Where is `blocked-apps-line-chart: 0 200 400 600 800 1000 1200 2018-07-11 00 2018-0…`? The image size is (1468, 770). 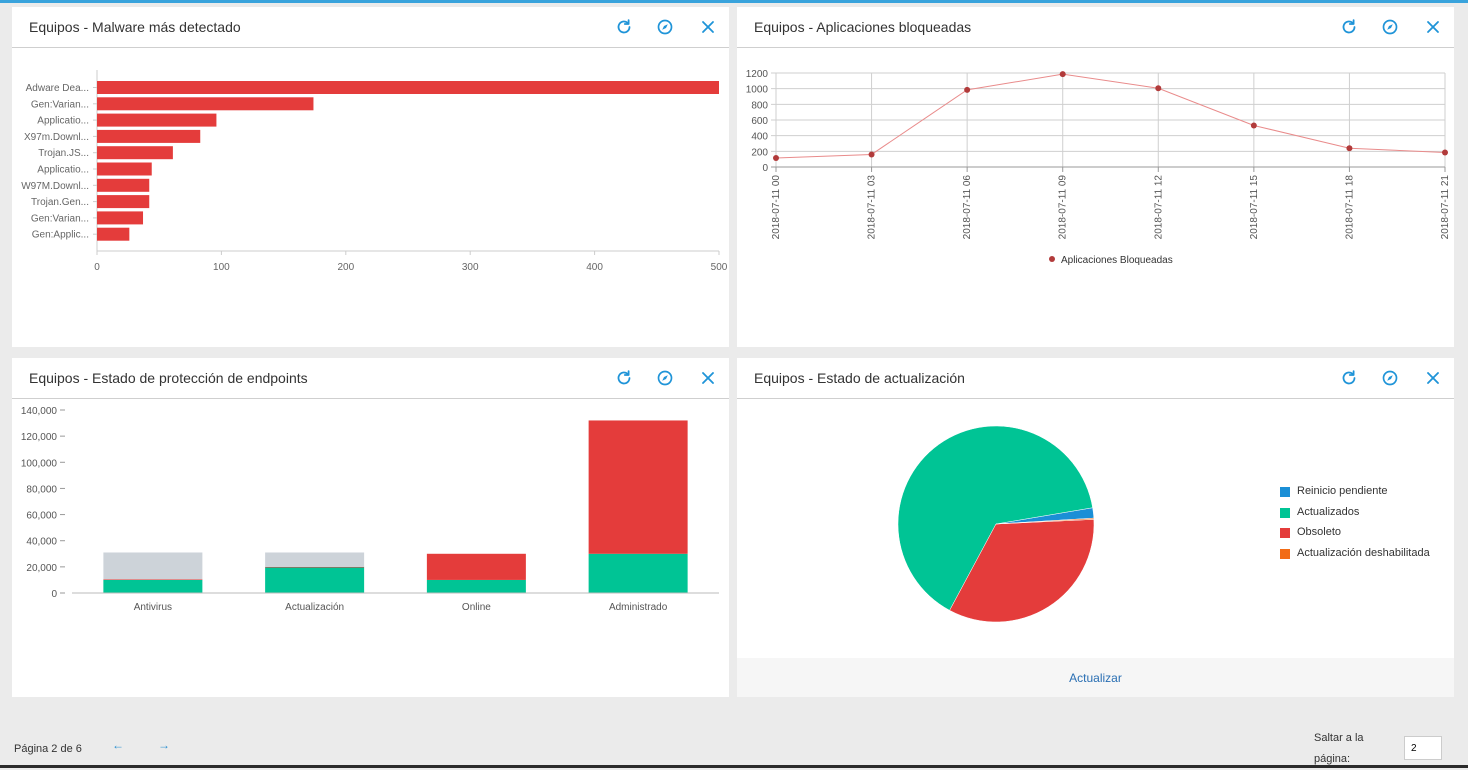 blocked-apps-line-chart: 0 200 400 600 800 1000 1200 2018-07-11 00 2018-0… is located at coordinates (1098, 167).